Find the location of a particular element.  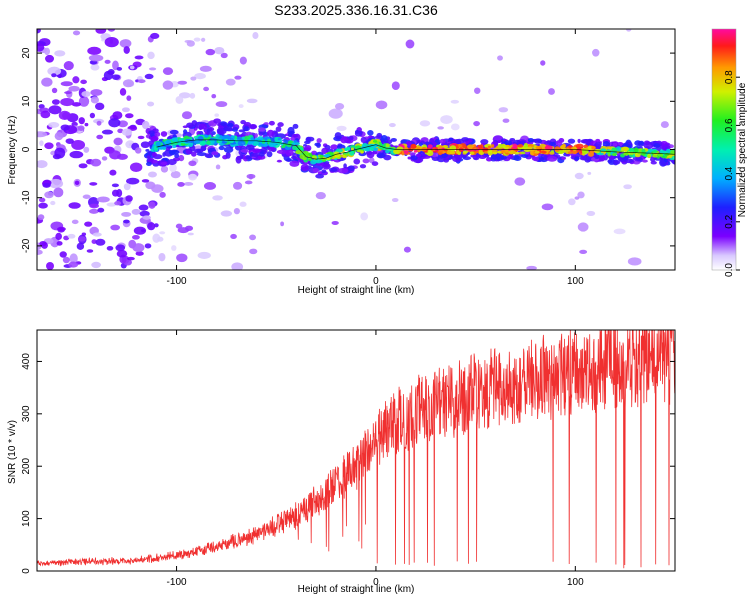

y-tick-label: 300 is located at coordinates (26, 413).